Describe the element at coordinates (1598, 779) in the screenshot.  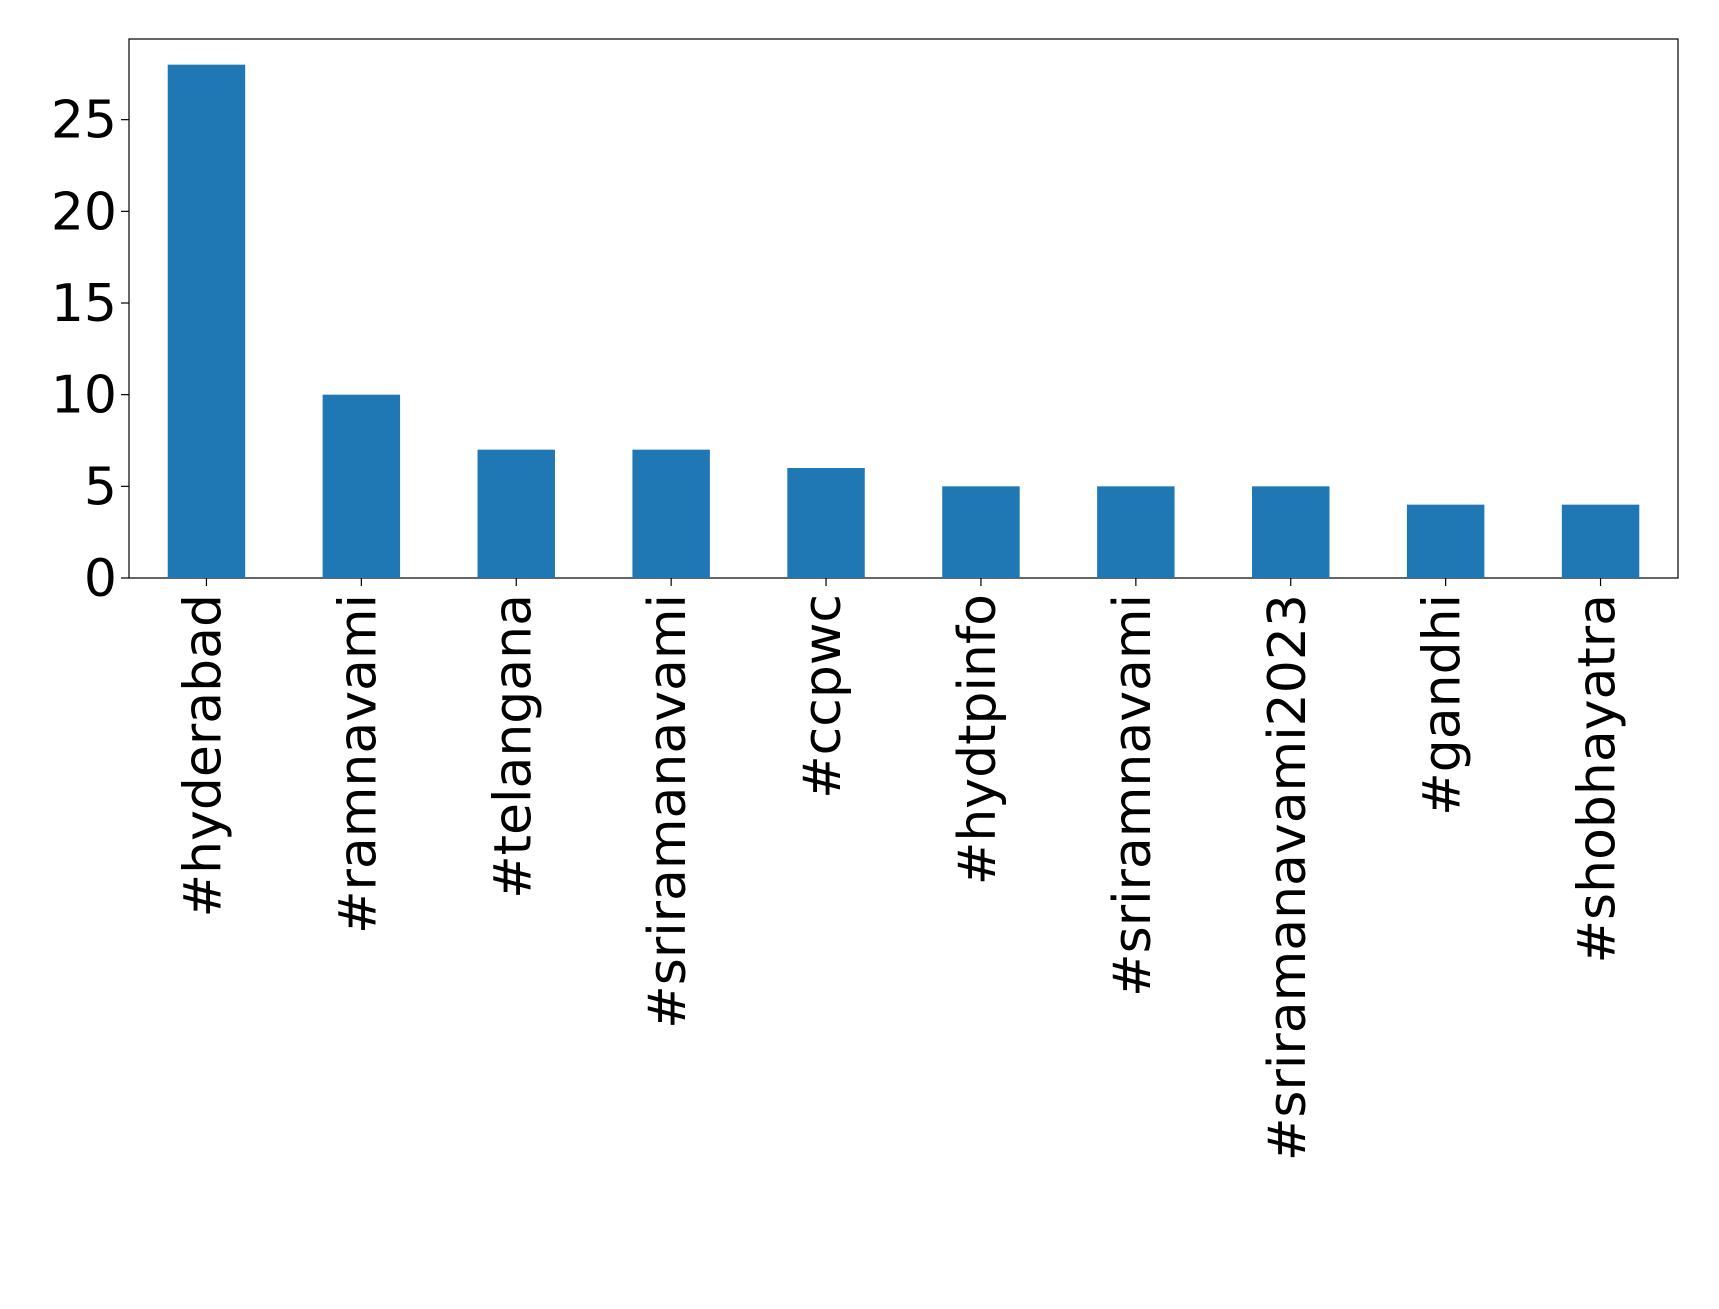
I see `x-tick-label: #shobhayatra` at that location.